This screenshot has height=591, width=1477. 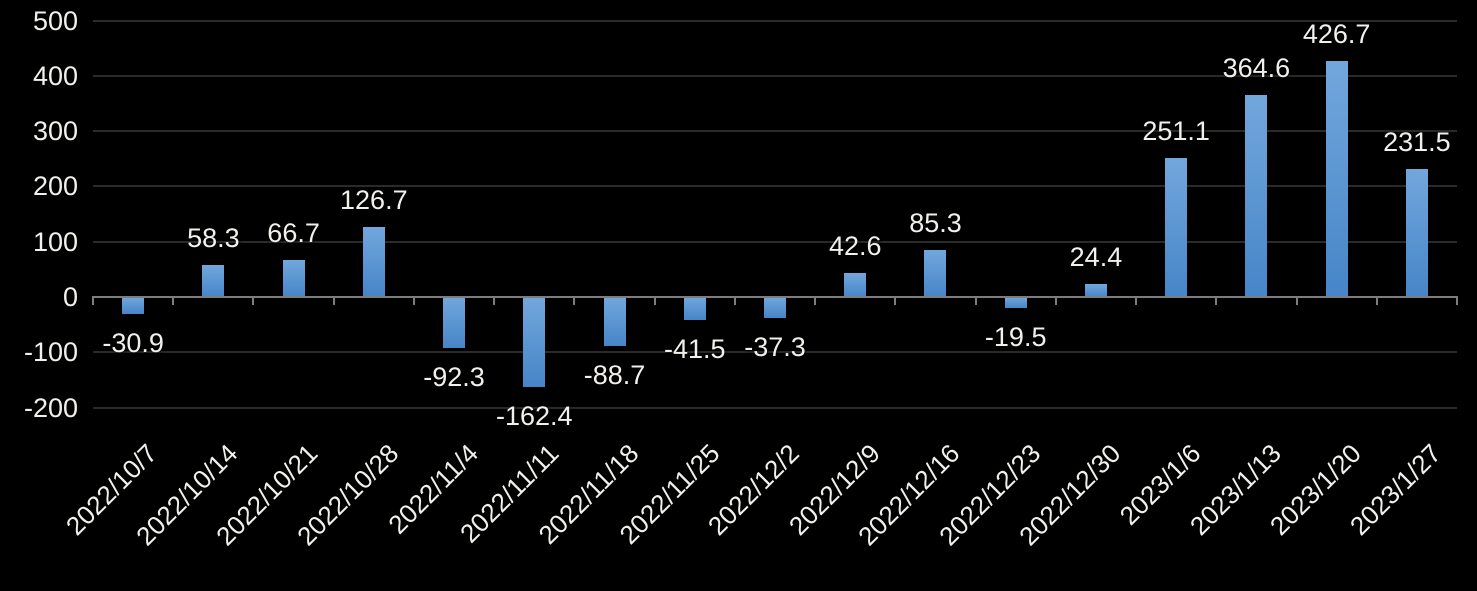 What do you see at coordinates (855, 285) in the screenshot?
I see `bar-2022/12/9` at bounding box center [855, 285].